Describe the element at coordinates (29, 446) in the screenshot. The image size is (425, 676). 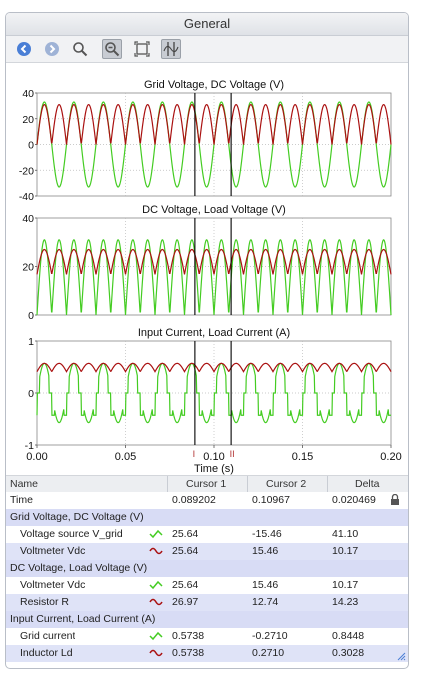
I see `y-tick-label: -1` at that location.